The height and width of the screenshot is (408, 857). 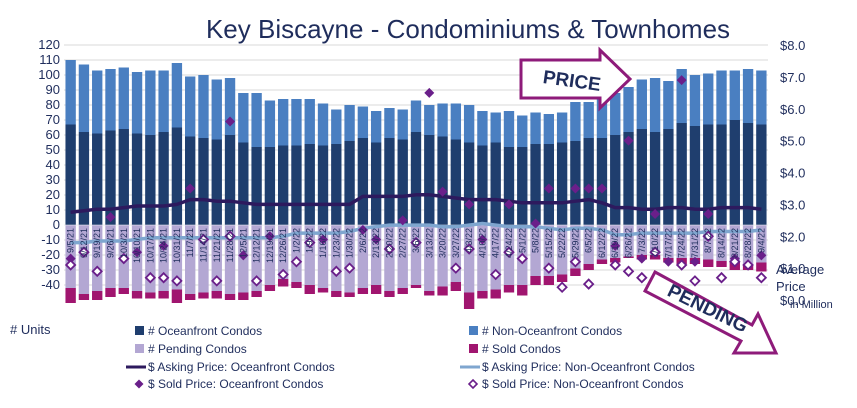 What do you see at coordinates (589, 240) in the screenshot?
I see `x-tick: 6/5/22` at bounding box center [589, 240].